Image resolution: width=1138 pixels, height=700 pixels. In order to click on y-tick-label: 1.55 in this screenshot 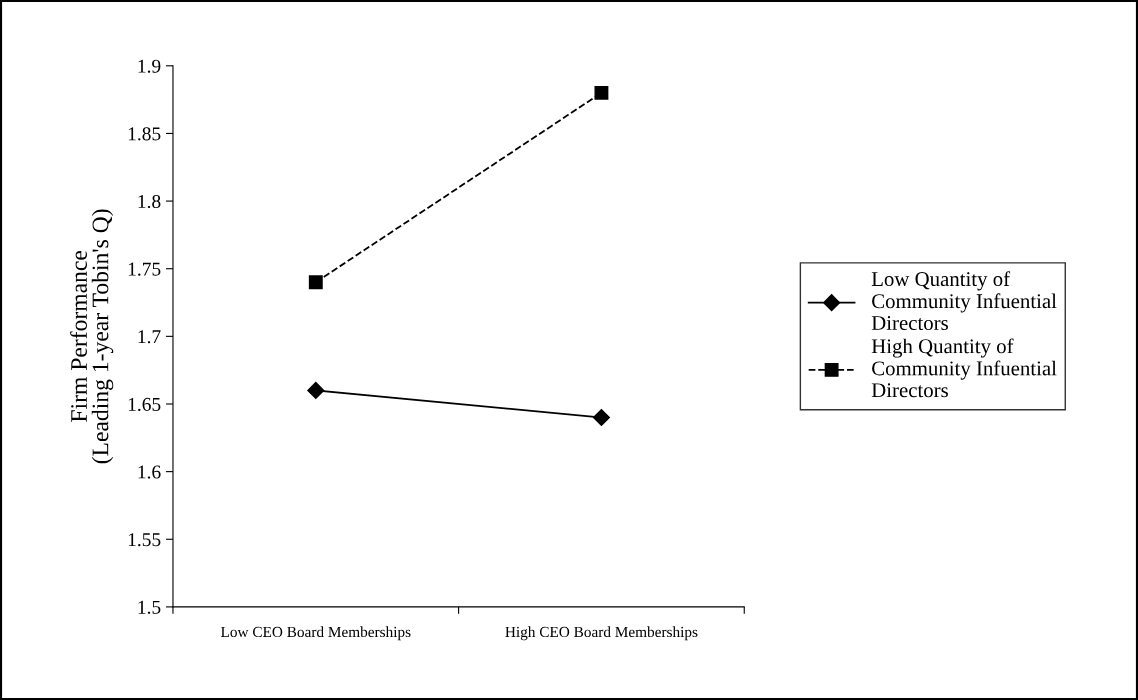, I will do `click(144, 540)`.